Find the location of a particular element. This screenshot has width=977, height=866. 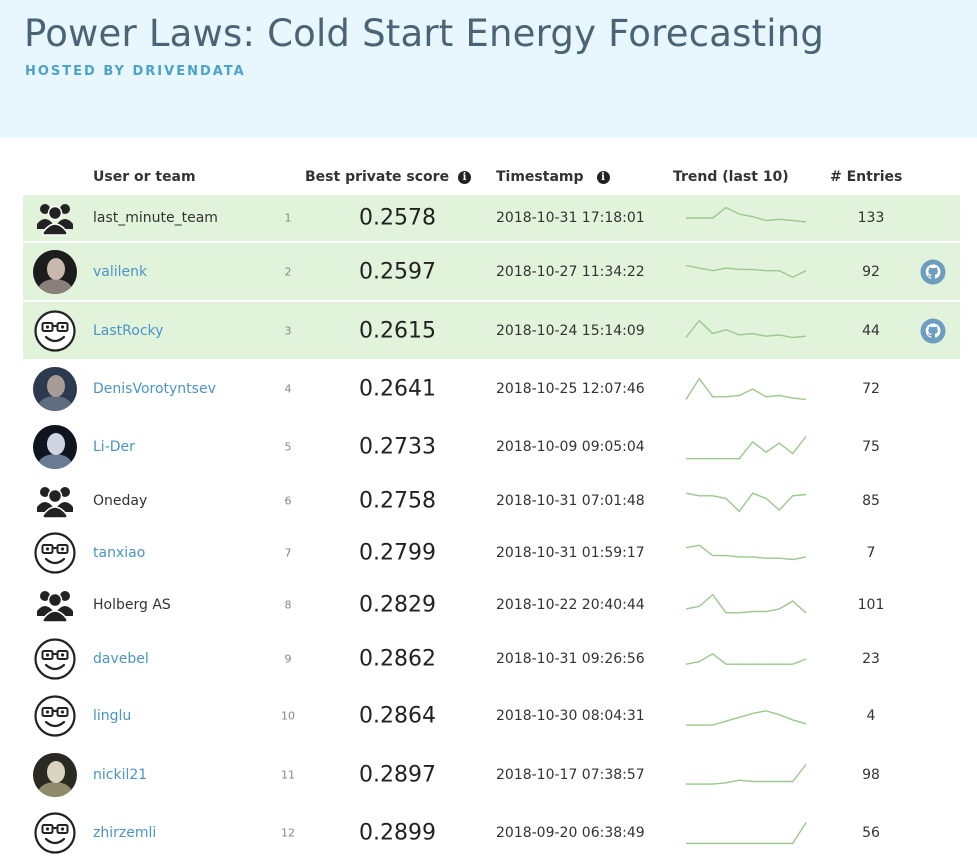

best-private-score: 0.2864 is located at coordinates (397, 715).